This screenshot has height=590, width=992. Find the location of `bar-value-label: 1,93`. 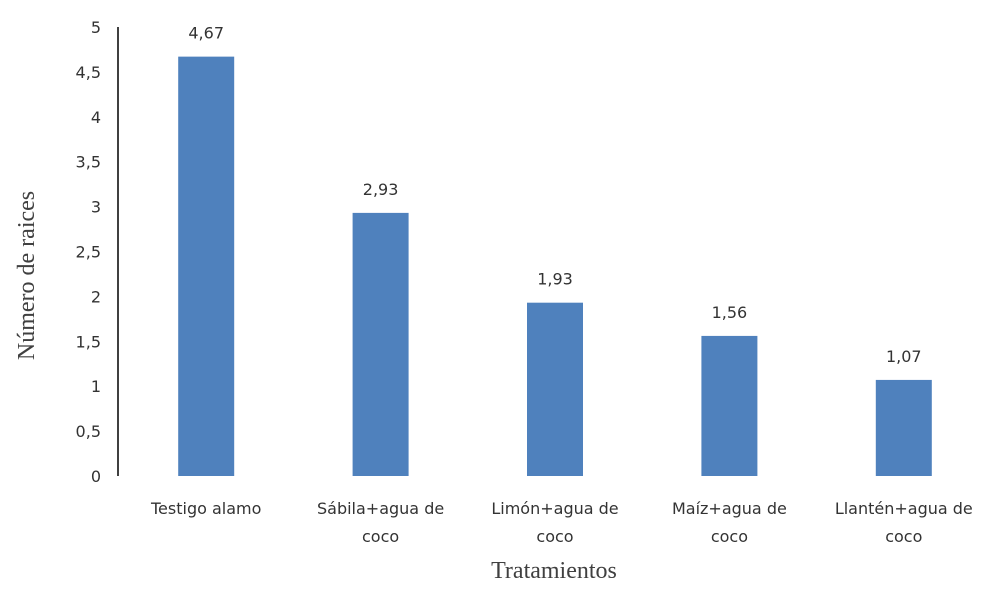

bar-value-label: 1,93 is located at coordinates (555, 279).